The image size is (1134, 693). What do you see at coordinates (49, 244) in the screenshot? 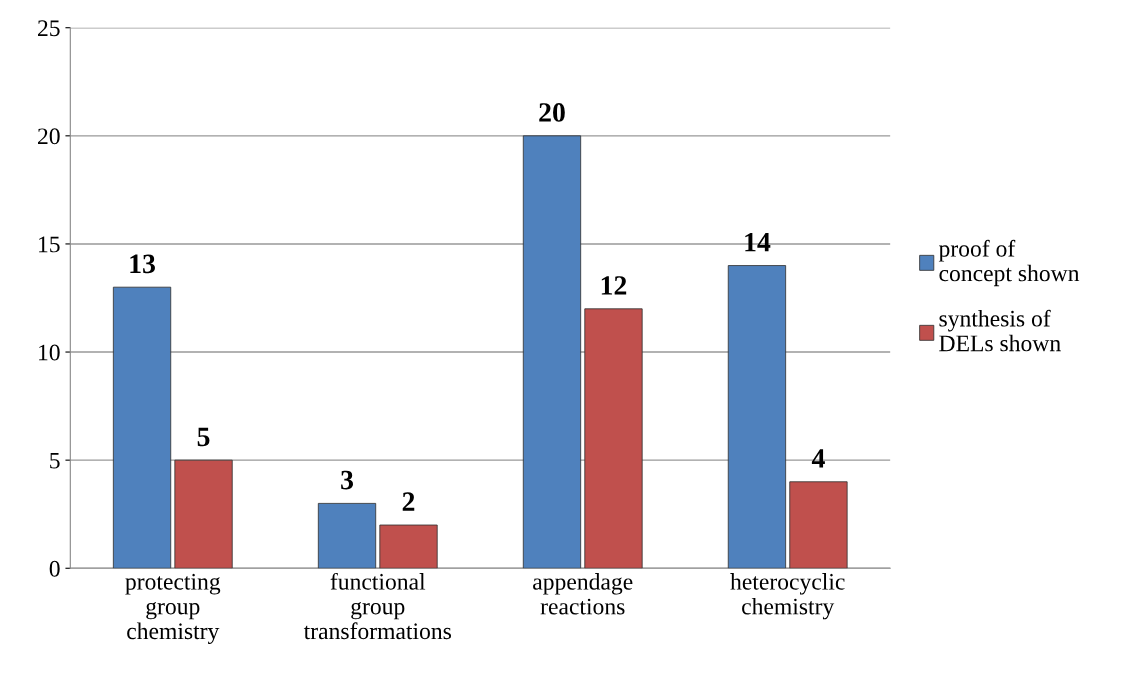
I see `y-tick-label: 15` at bounding box center [49, 244].